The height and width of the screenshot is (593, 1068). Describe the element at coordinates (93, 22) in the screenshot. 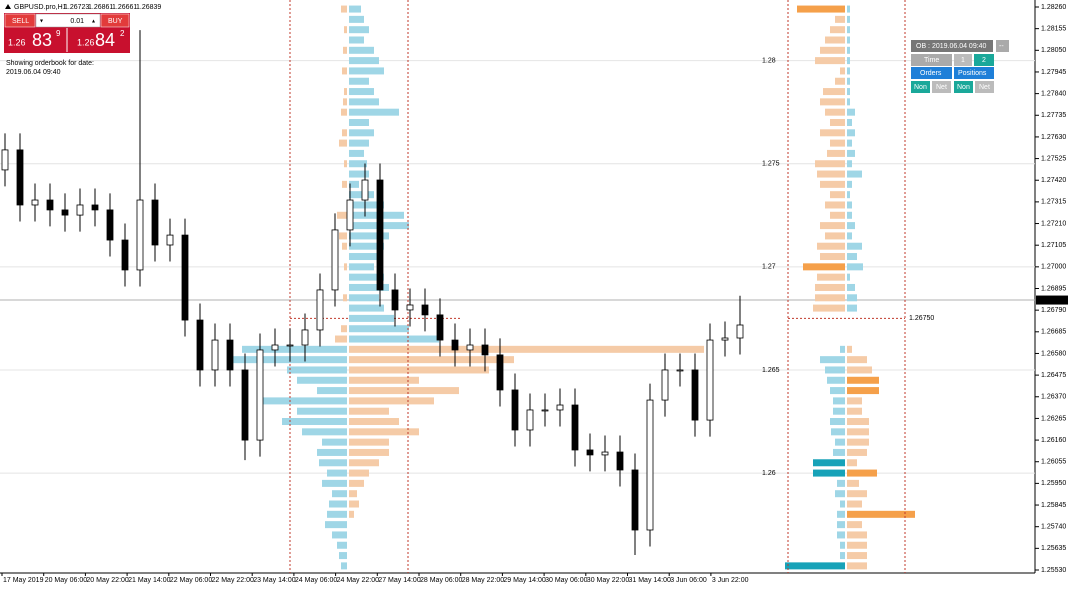

I see `up-arrow: ▴` at that location.